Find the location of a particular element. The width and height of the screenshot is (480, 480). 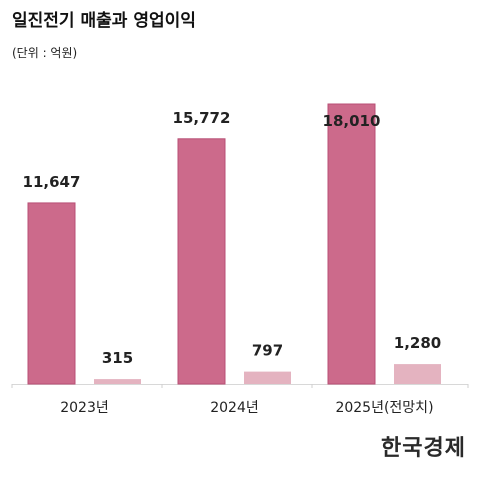

data-label: 797 is located at coordinates (267, 351).